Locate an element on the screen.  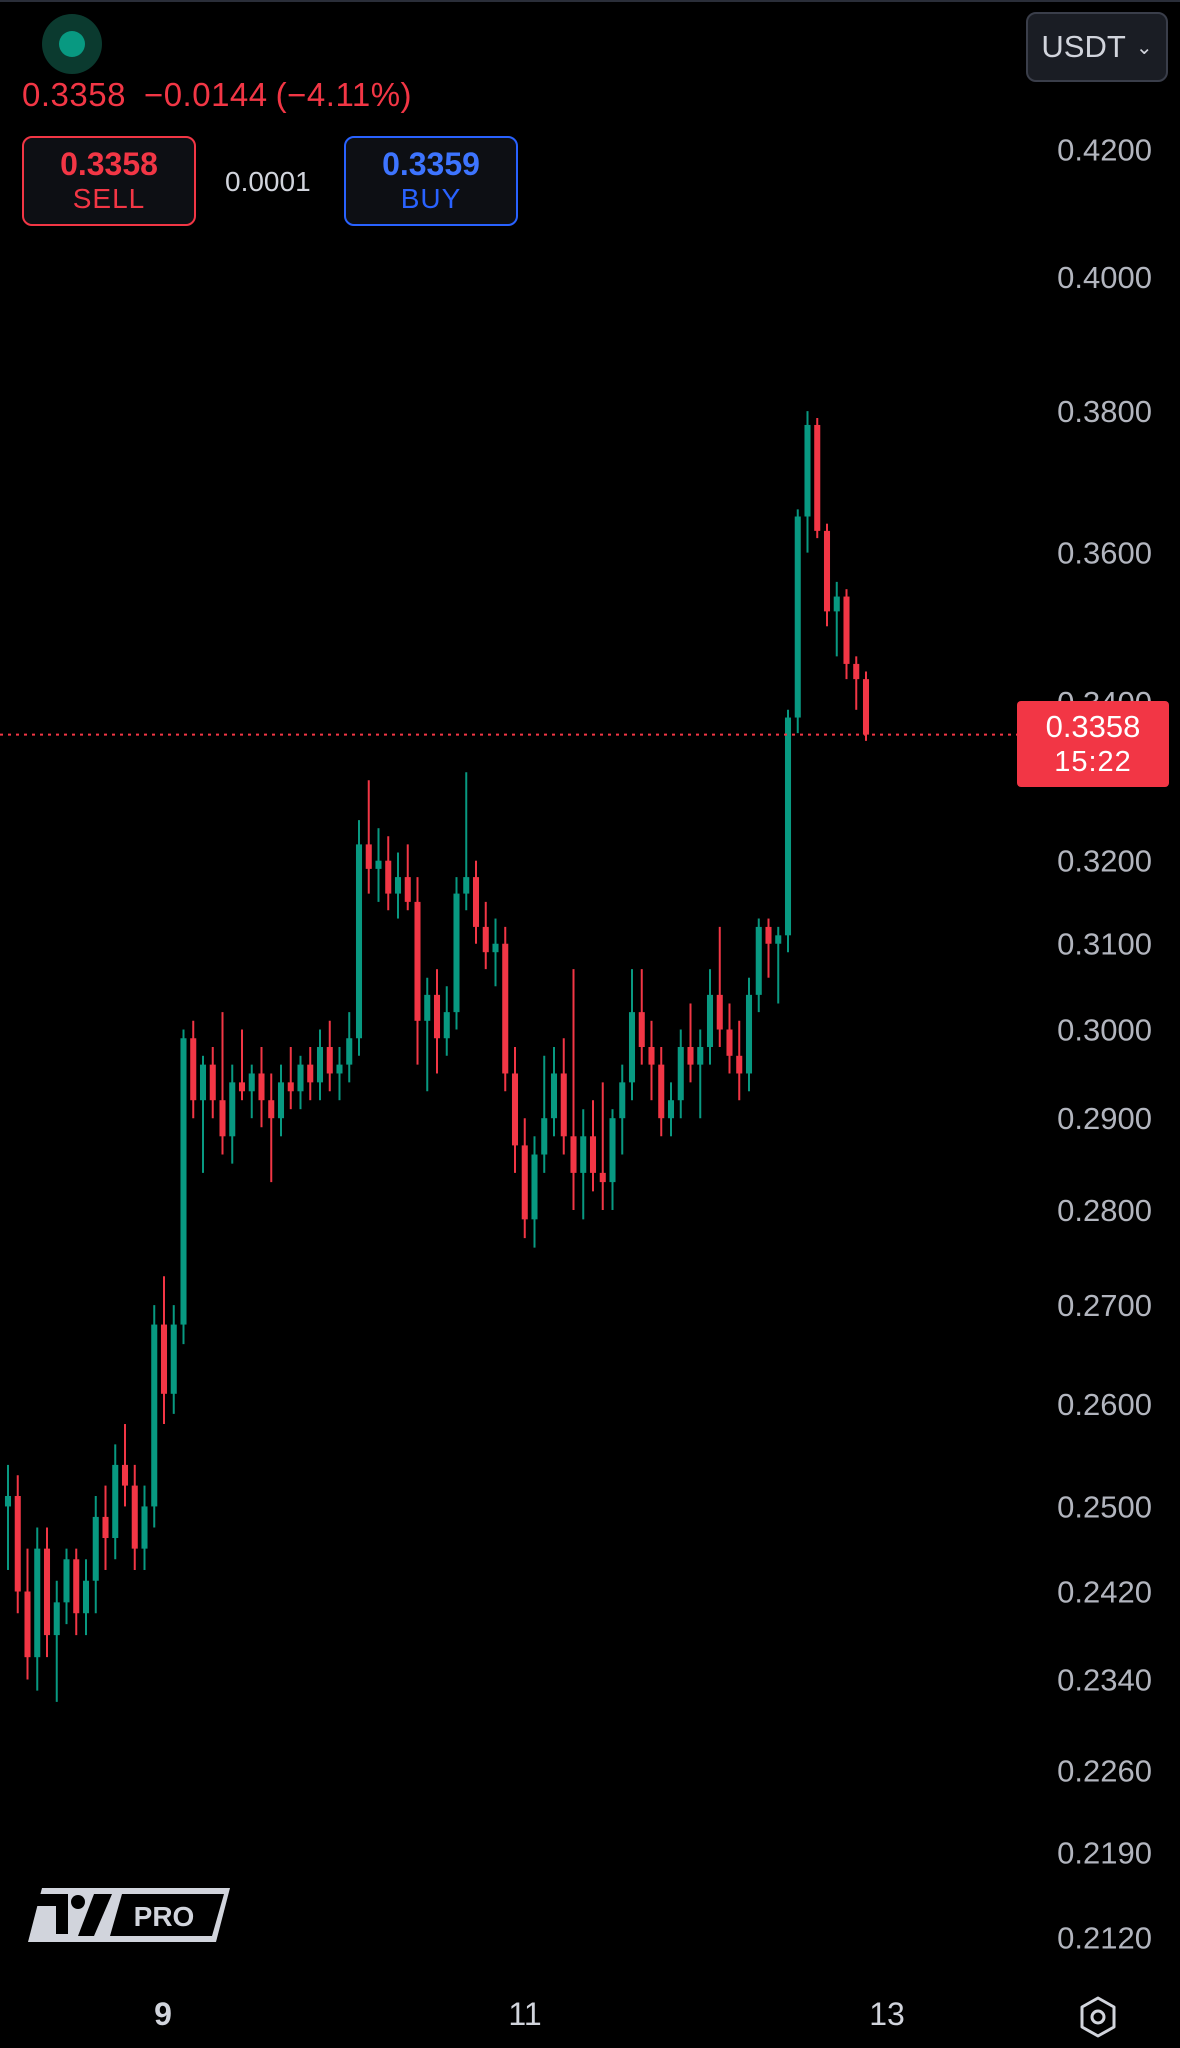
time-axis-label: 11 is located at coordinates (524, 2014).